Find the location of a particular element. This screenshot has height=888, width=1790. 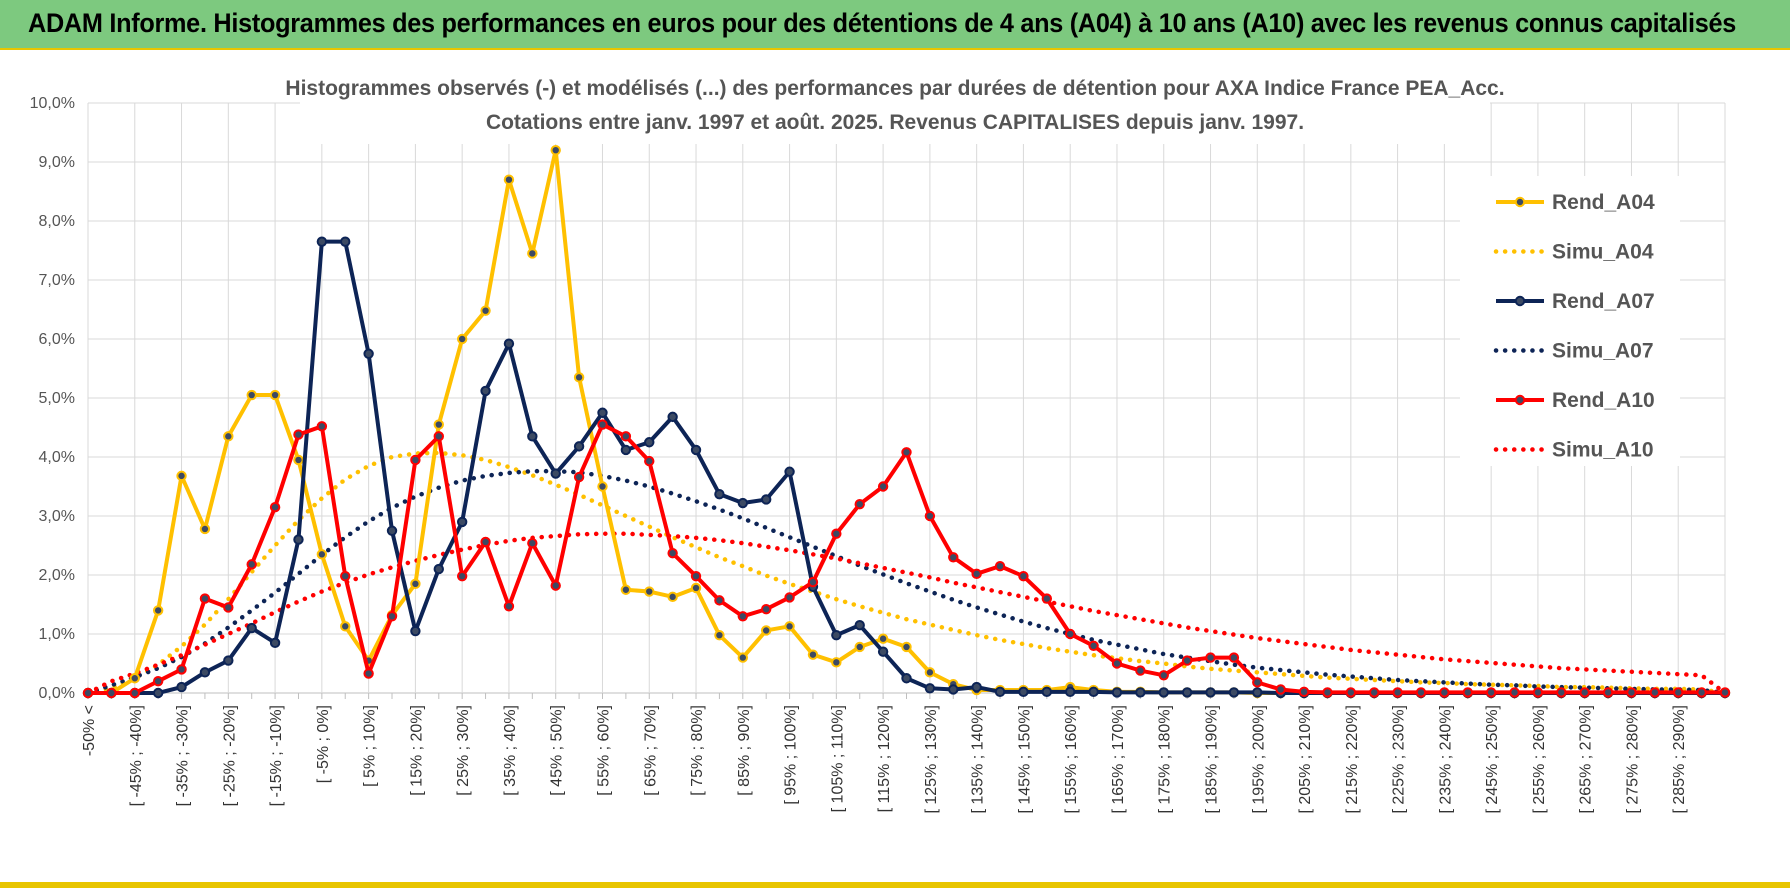

y-tick-label: 10,0% is located at coordinates (52, 103).